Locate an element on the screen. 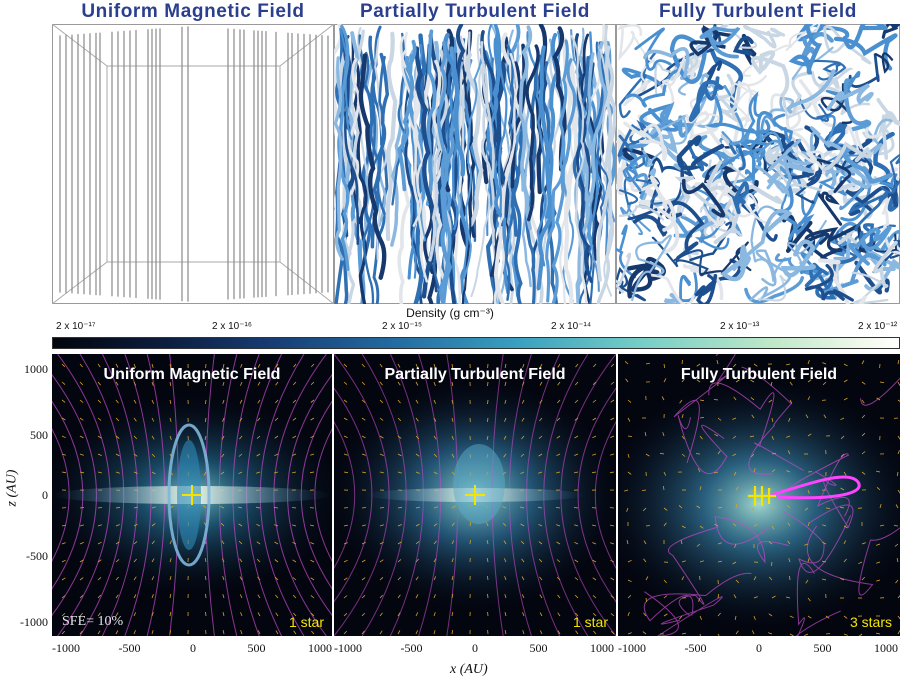  y-tick: 0 is located at coordinates (45, 495).